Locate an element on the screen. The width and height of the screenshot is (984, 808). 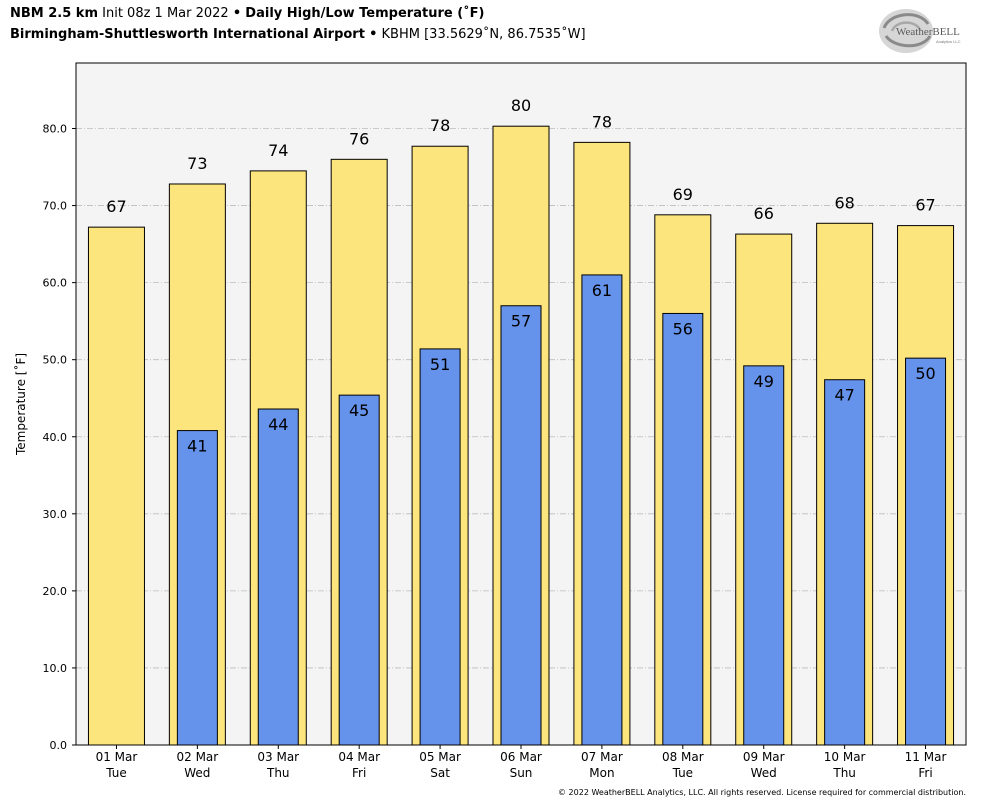
swirl-logo-icon is located at coordinates (906, 31).